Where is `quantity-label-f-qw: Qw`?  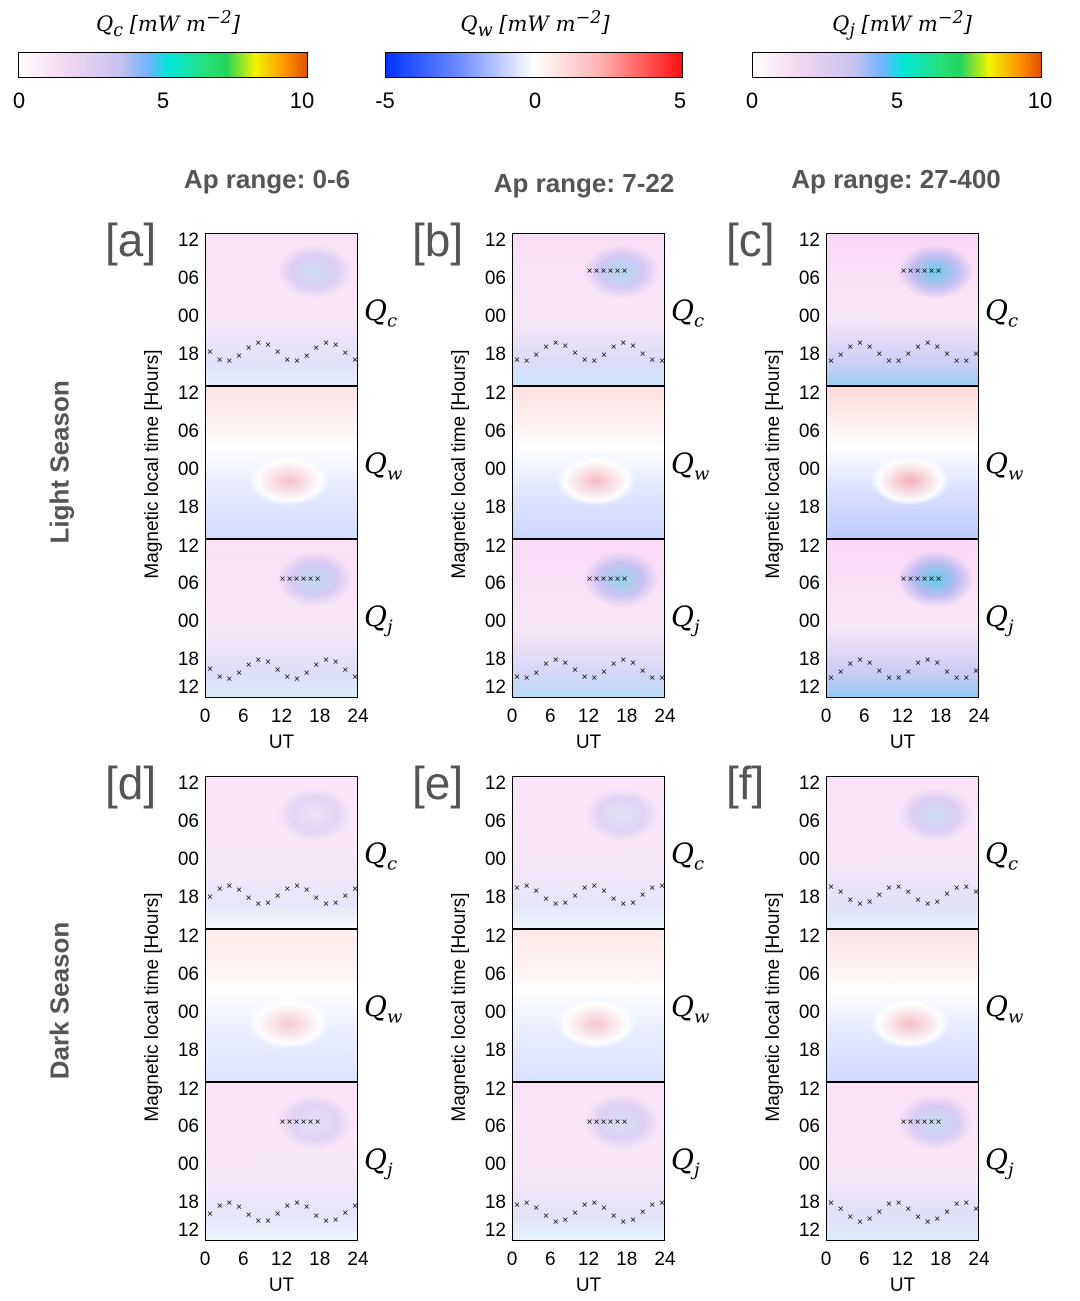 quantity-label-f-qw: Qw is located at coordinates (1004, 1009).